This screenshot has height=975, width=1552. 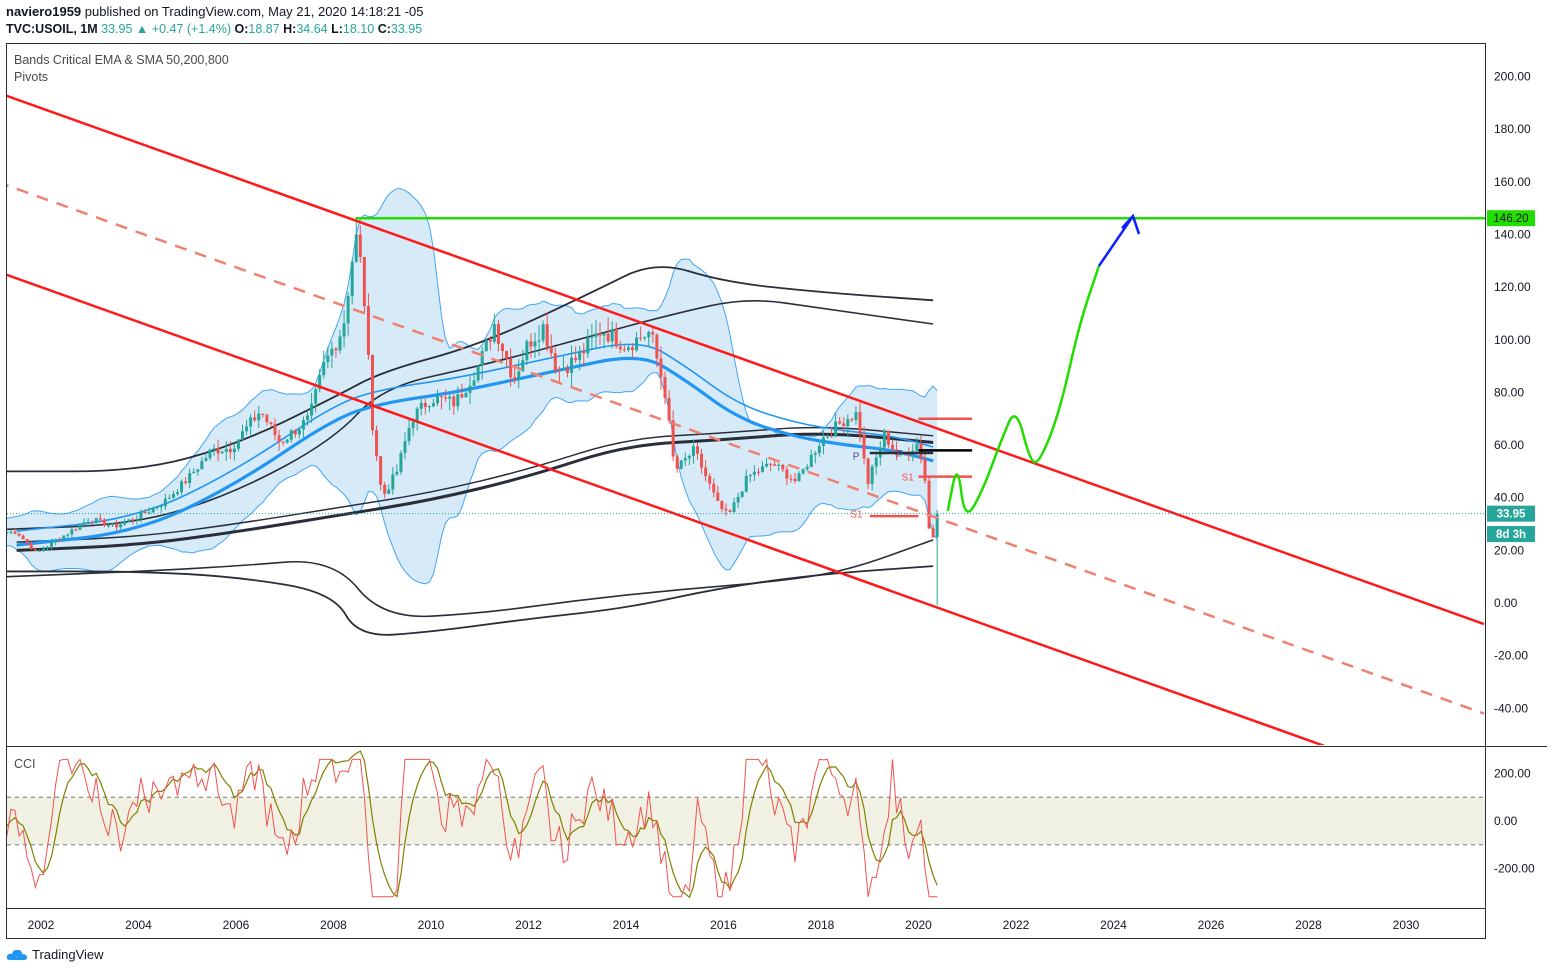 What do you see at coordinates (117, 29) in the screenshot?
I see `last-price: 33.95` at bounding box center [117, 29].